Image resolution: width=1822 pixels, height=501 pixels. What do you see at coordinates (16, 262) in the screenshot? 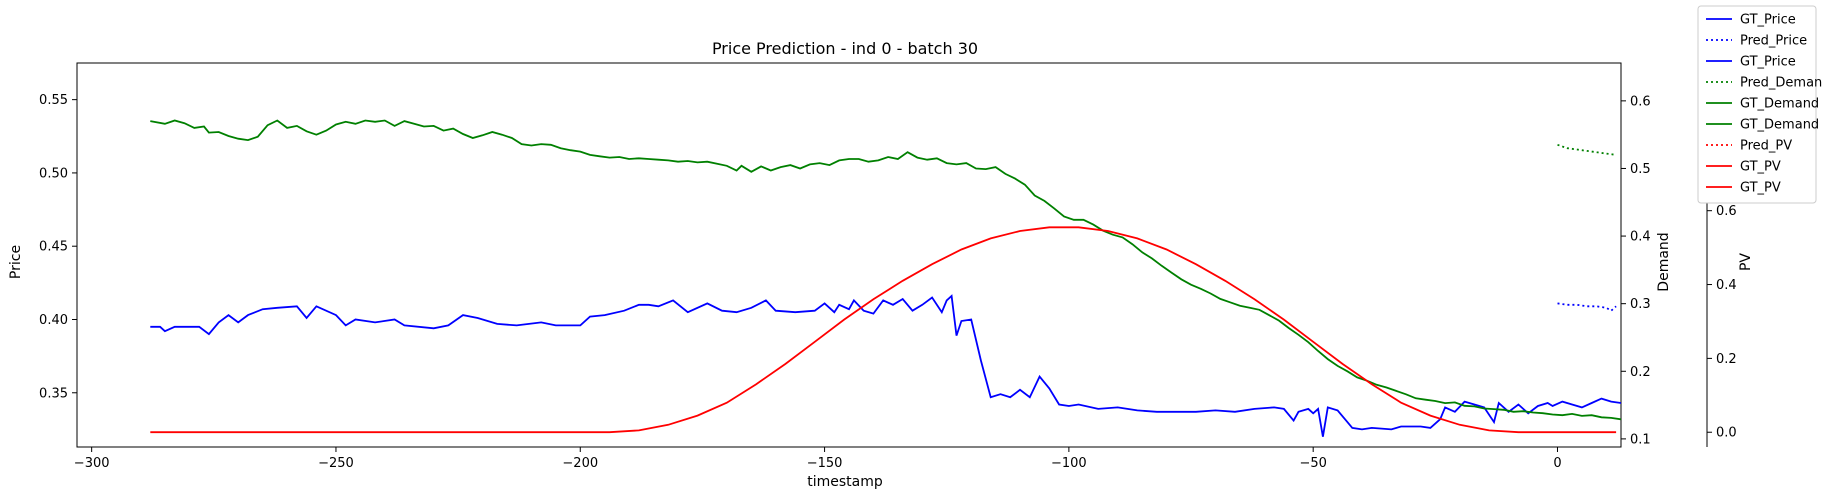
I see `price-axis-label: Price` at bounding box center [16, 262].